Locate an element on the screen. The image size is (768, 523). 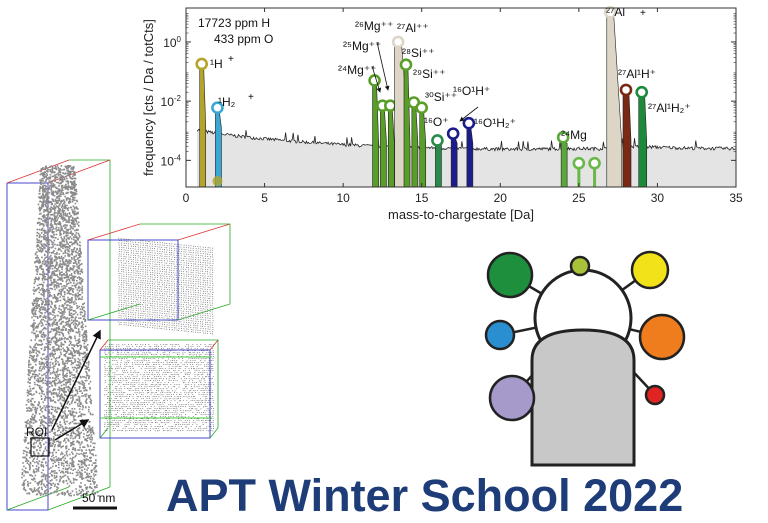
x-tick-label: 20 is located at coordinates (501, 198).